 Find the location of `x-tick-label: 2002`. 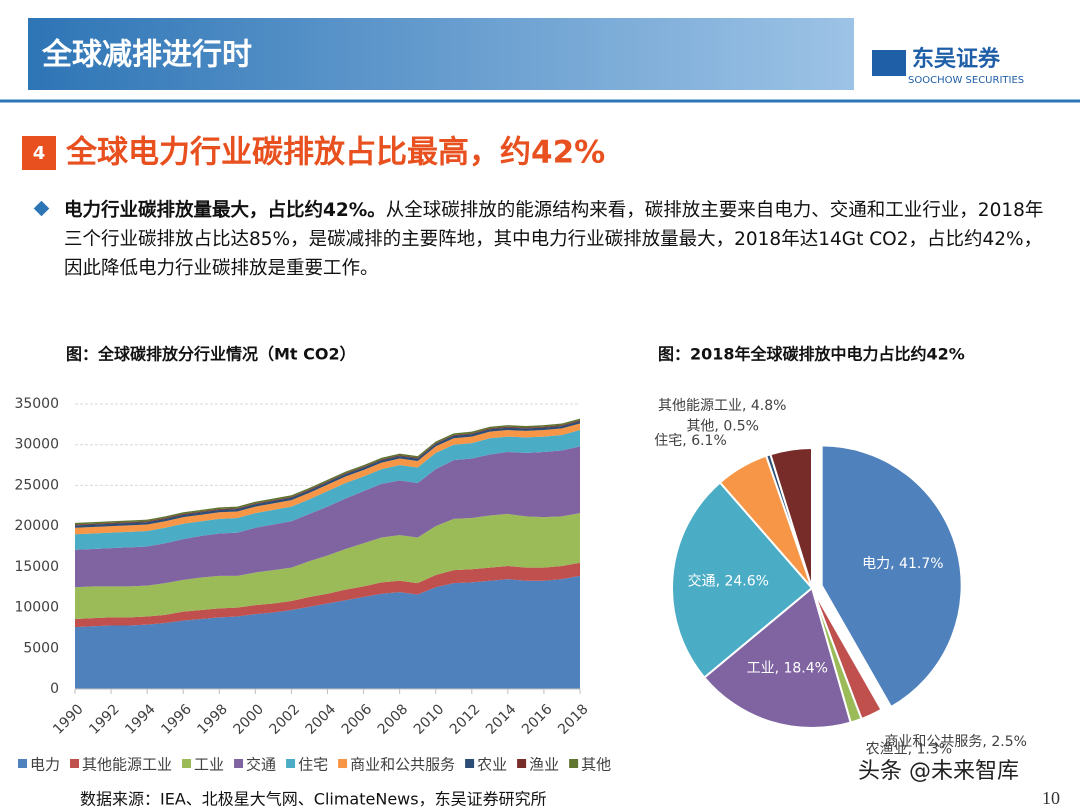

x-tick-label: 2002 is located at coordinates (285, 719).